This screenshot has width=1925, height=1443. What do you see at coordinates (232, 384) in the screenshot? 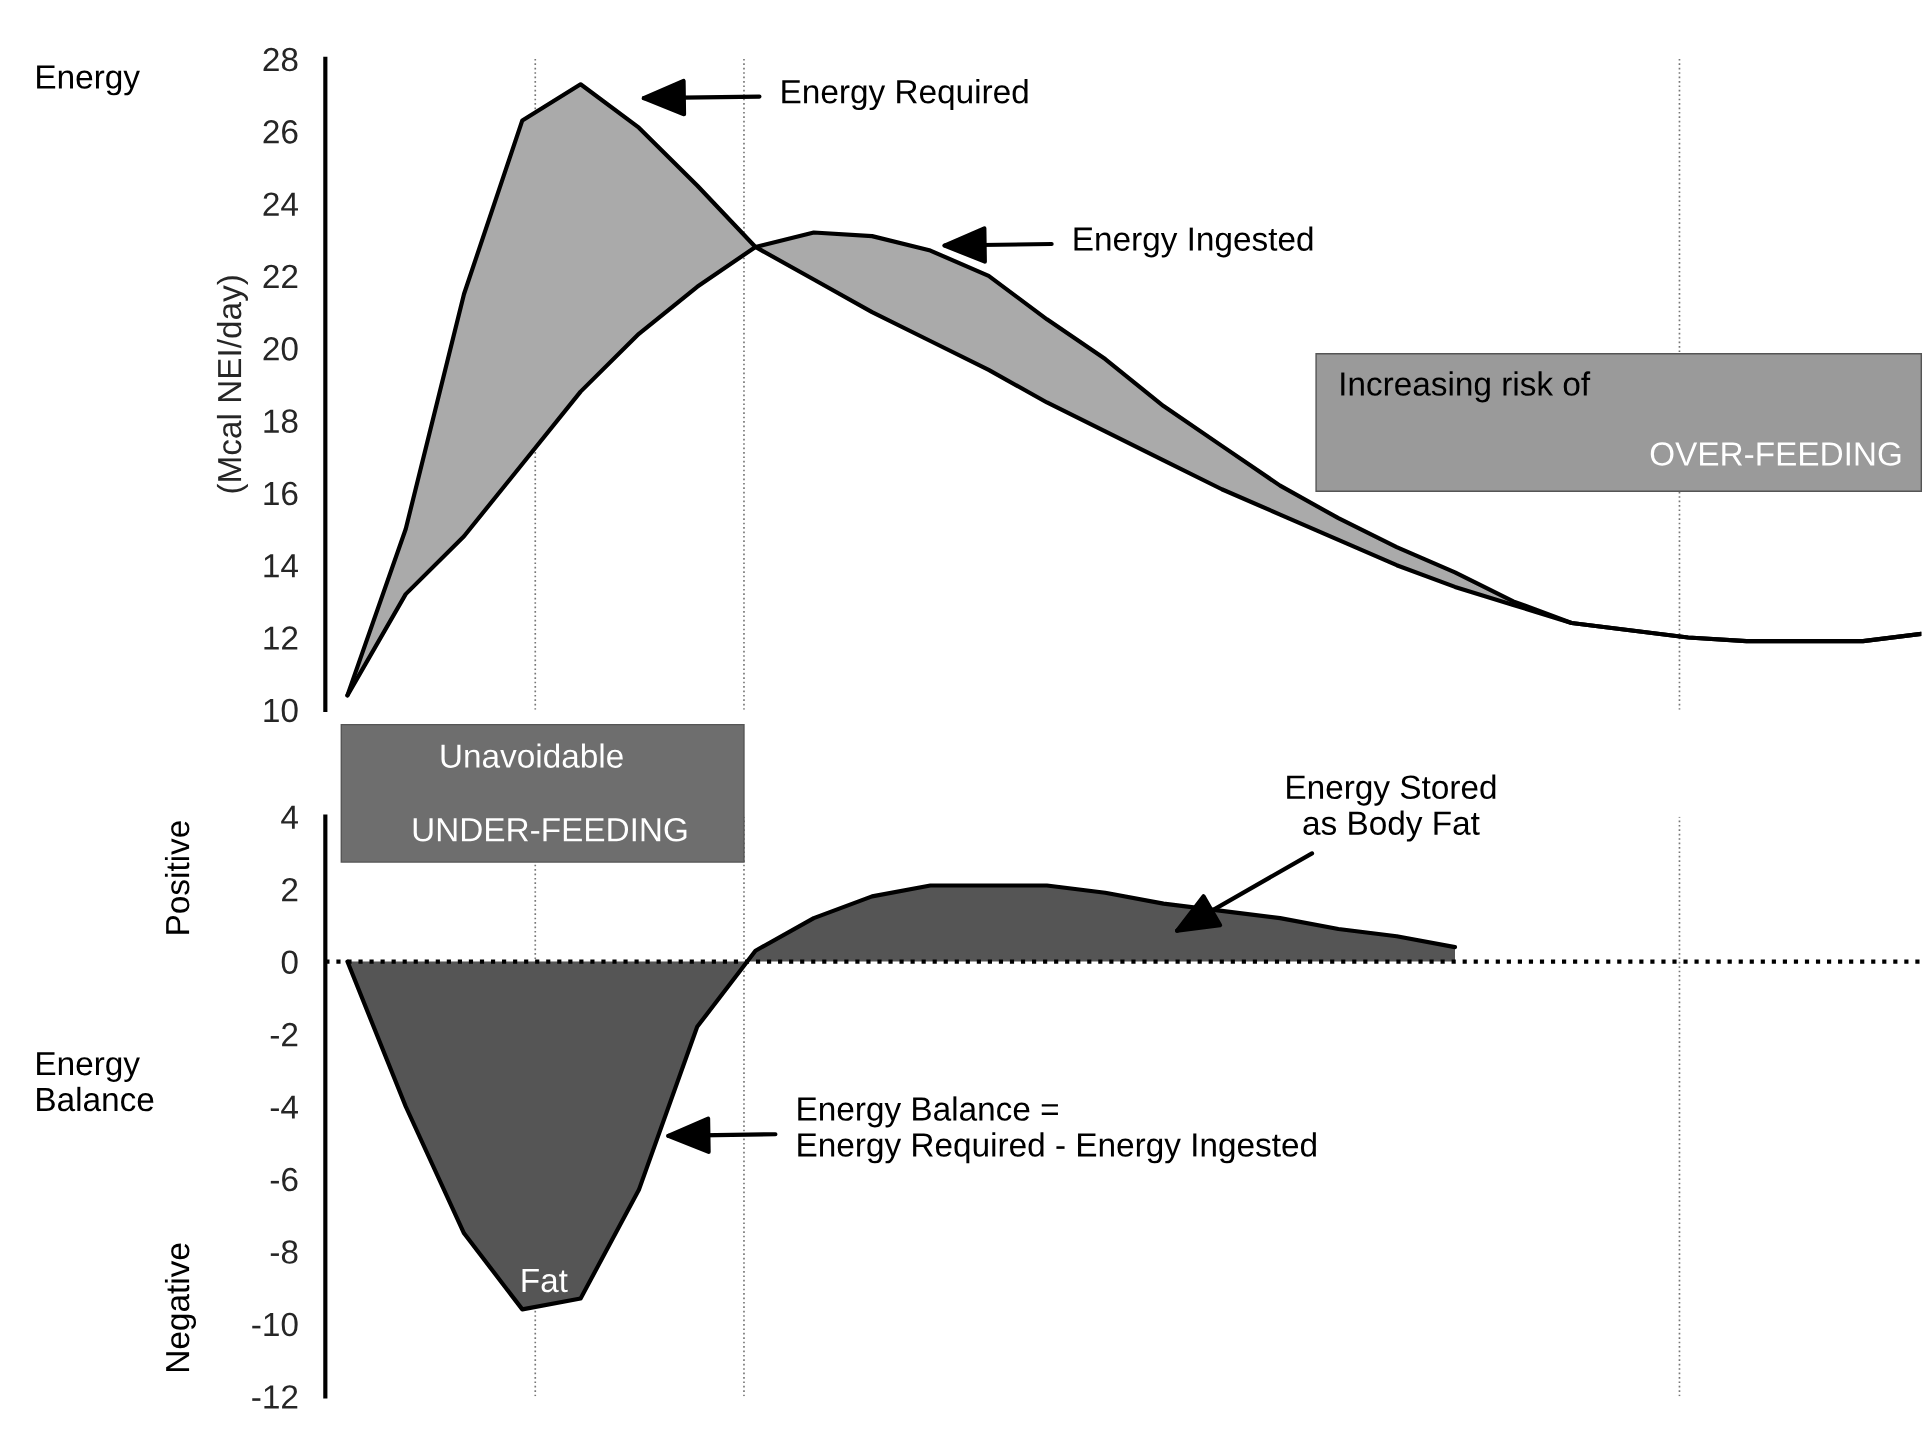
I see `y-axis-title: (Mcal NEI/day)` at bounding box center [232, 384].